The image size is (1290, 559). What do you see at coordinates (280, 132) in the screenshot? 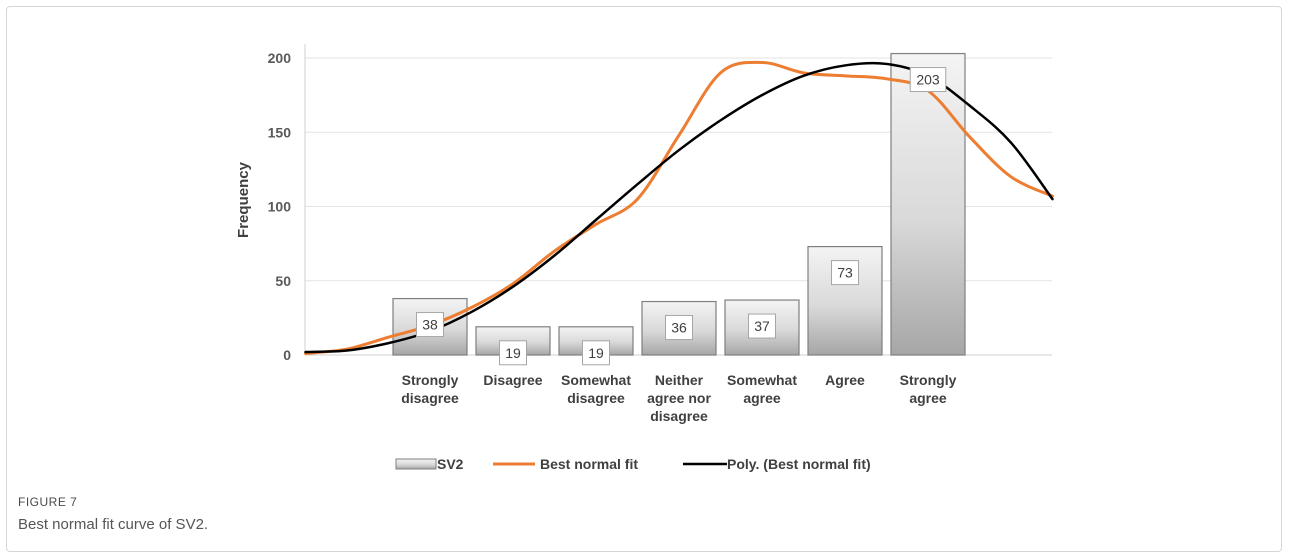
I see `y-tick-label-150: 150` at bounding box center [280, 132].